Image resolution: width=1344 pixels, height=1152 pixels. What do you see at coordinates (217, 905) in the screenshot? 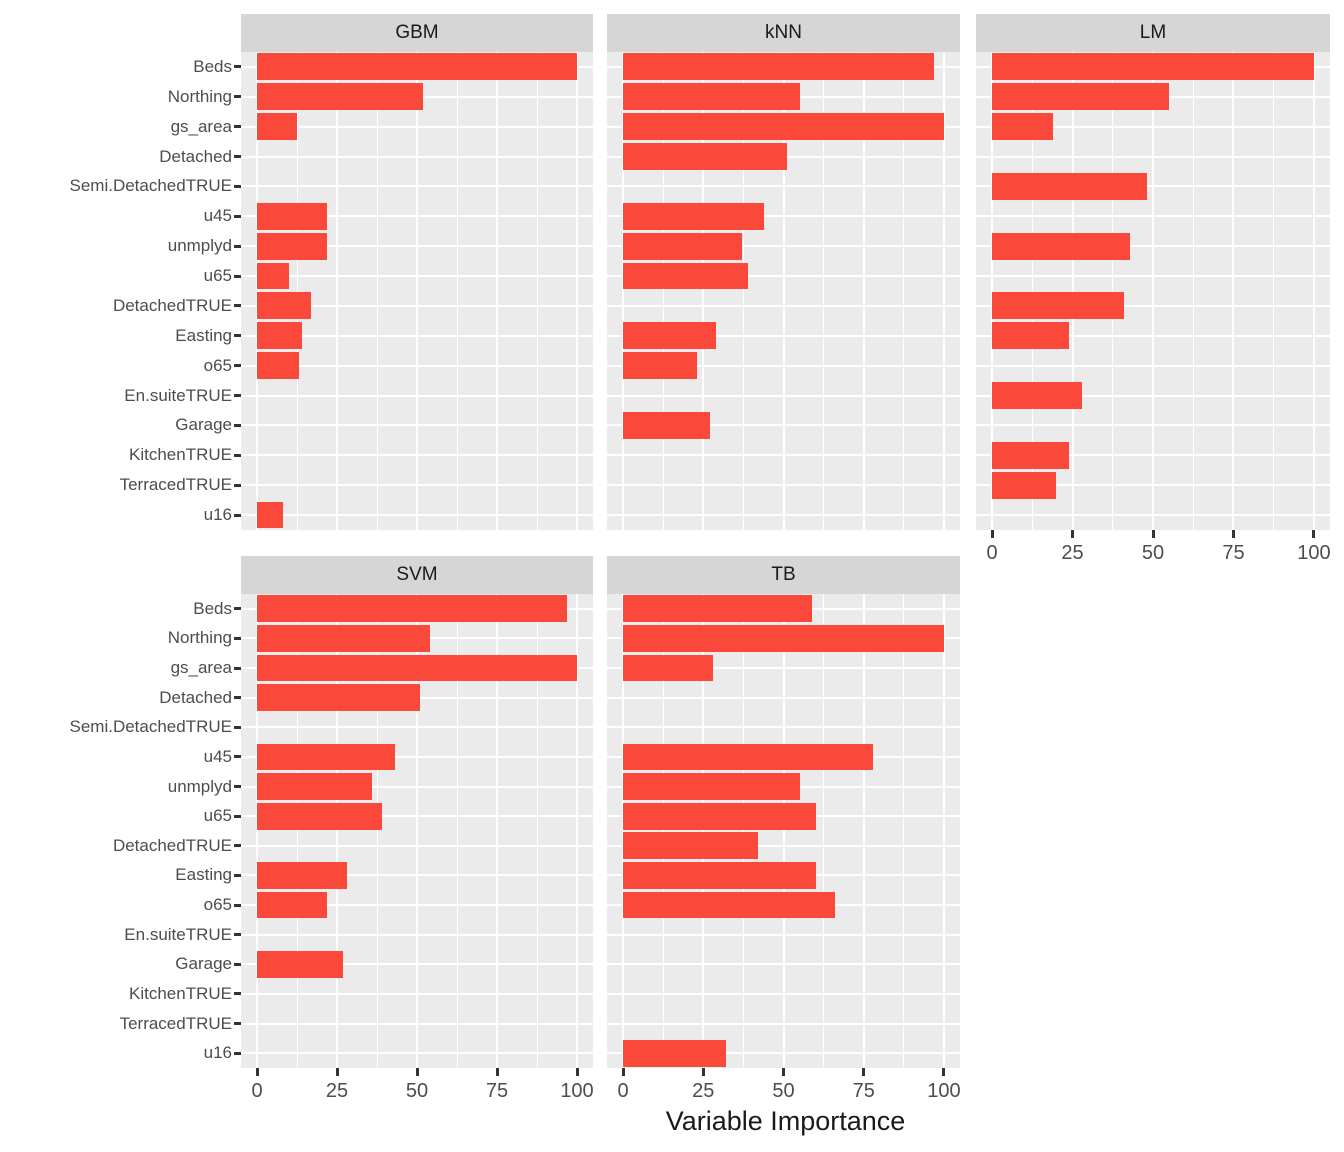
I see `y-axis-label: o65` at bounding box center [217, 905].